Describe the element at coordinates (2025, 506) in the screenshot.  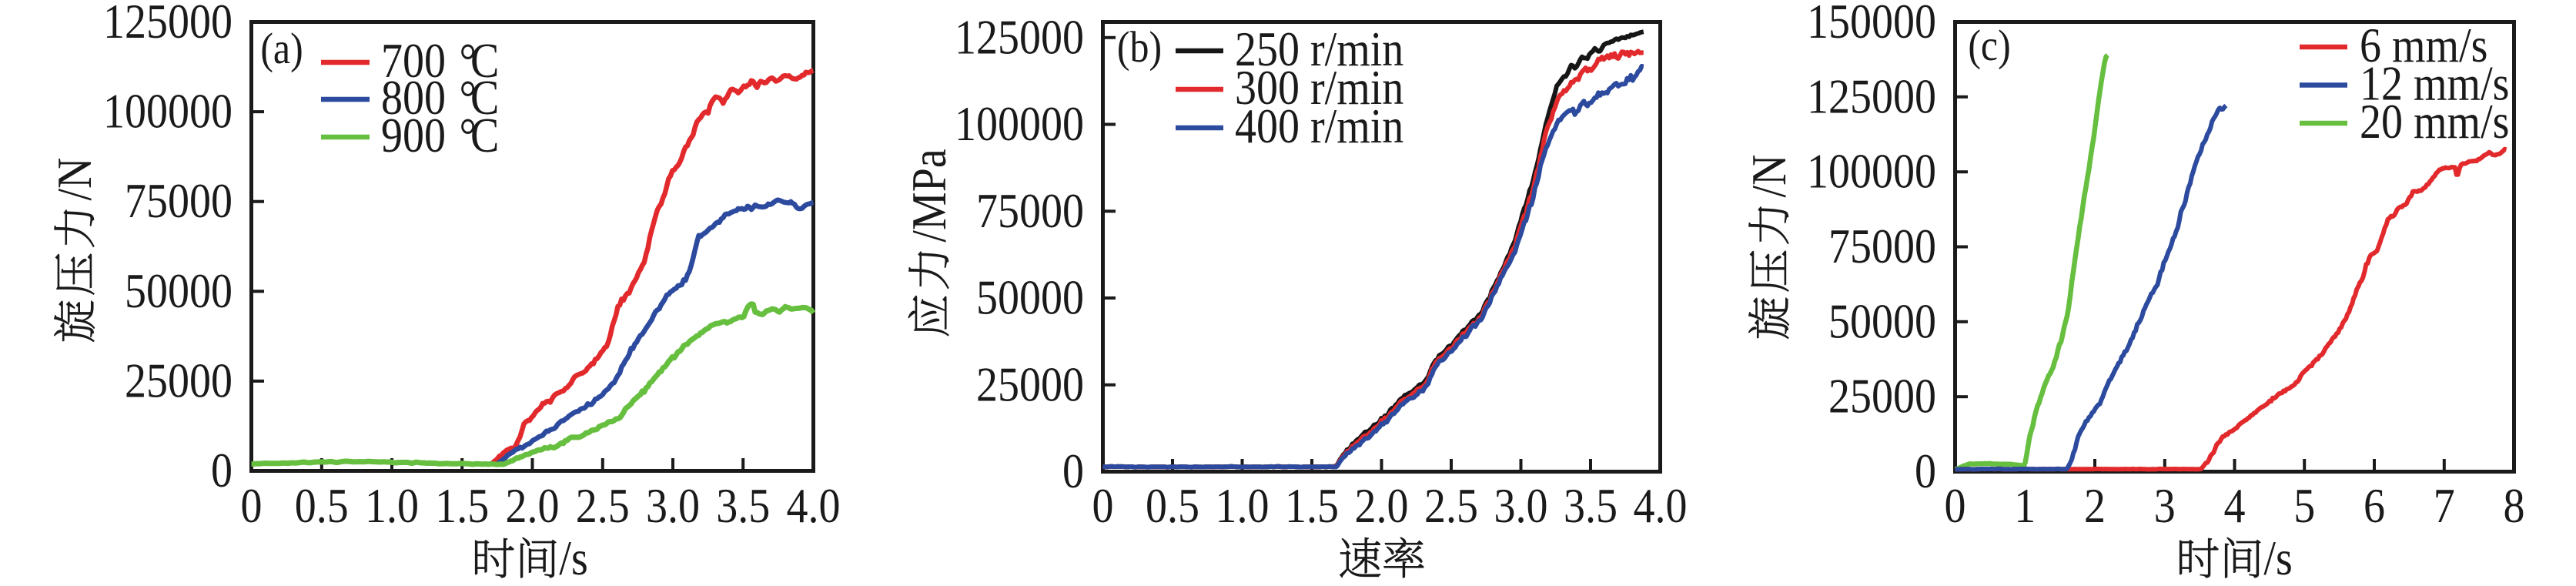
I see `svg-text: 1` at that location.